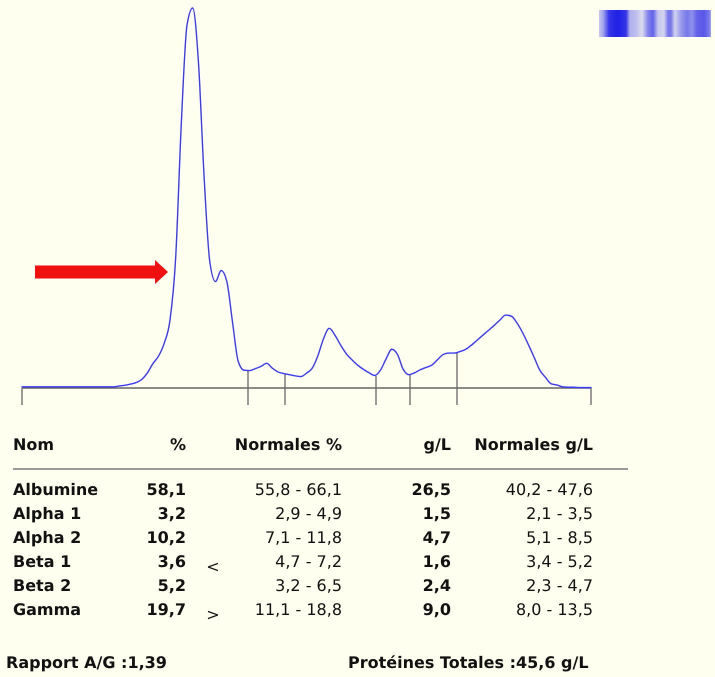  What do you see at coordinates (436, 537) in the screenshot?
I see `text: 4,7` at bounding box center [436, 537].